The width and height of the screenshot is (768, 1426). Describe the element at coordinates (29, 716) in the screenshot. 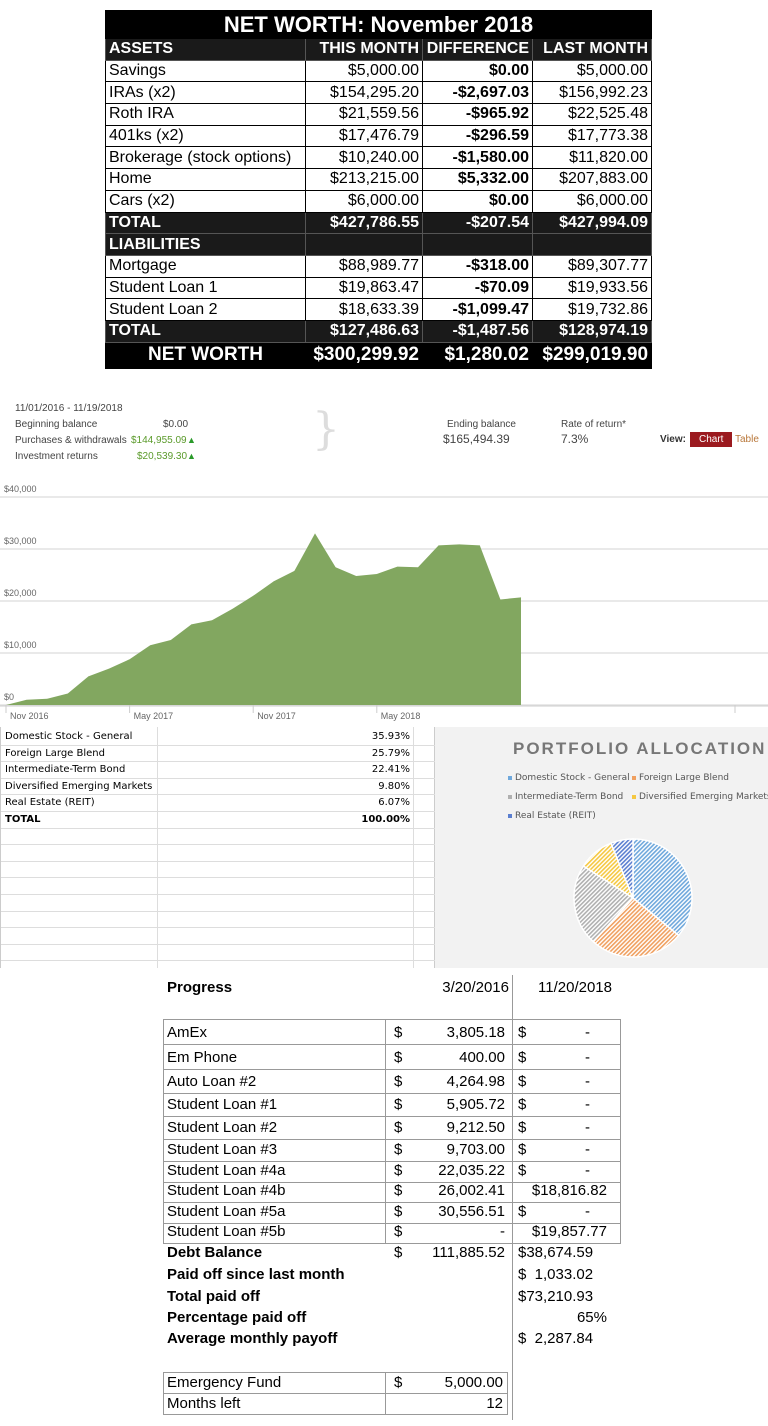

I see `x-tick-label: Nov 2016` at that location.